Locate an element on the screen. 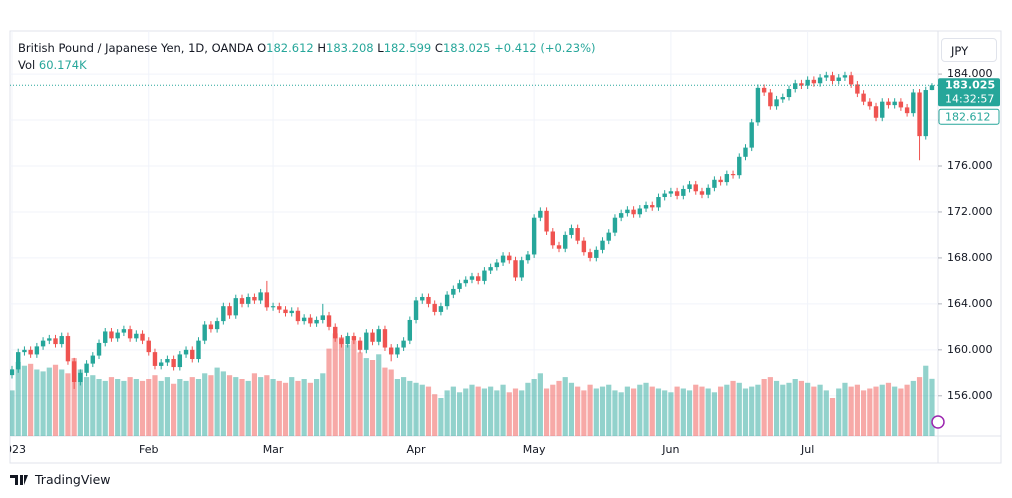 This screenshot has width=1012, height=498. x-tick-label: May is located at coordinates (534, 449).